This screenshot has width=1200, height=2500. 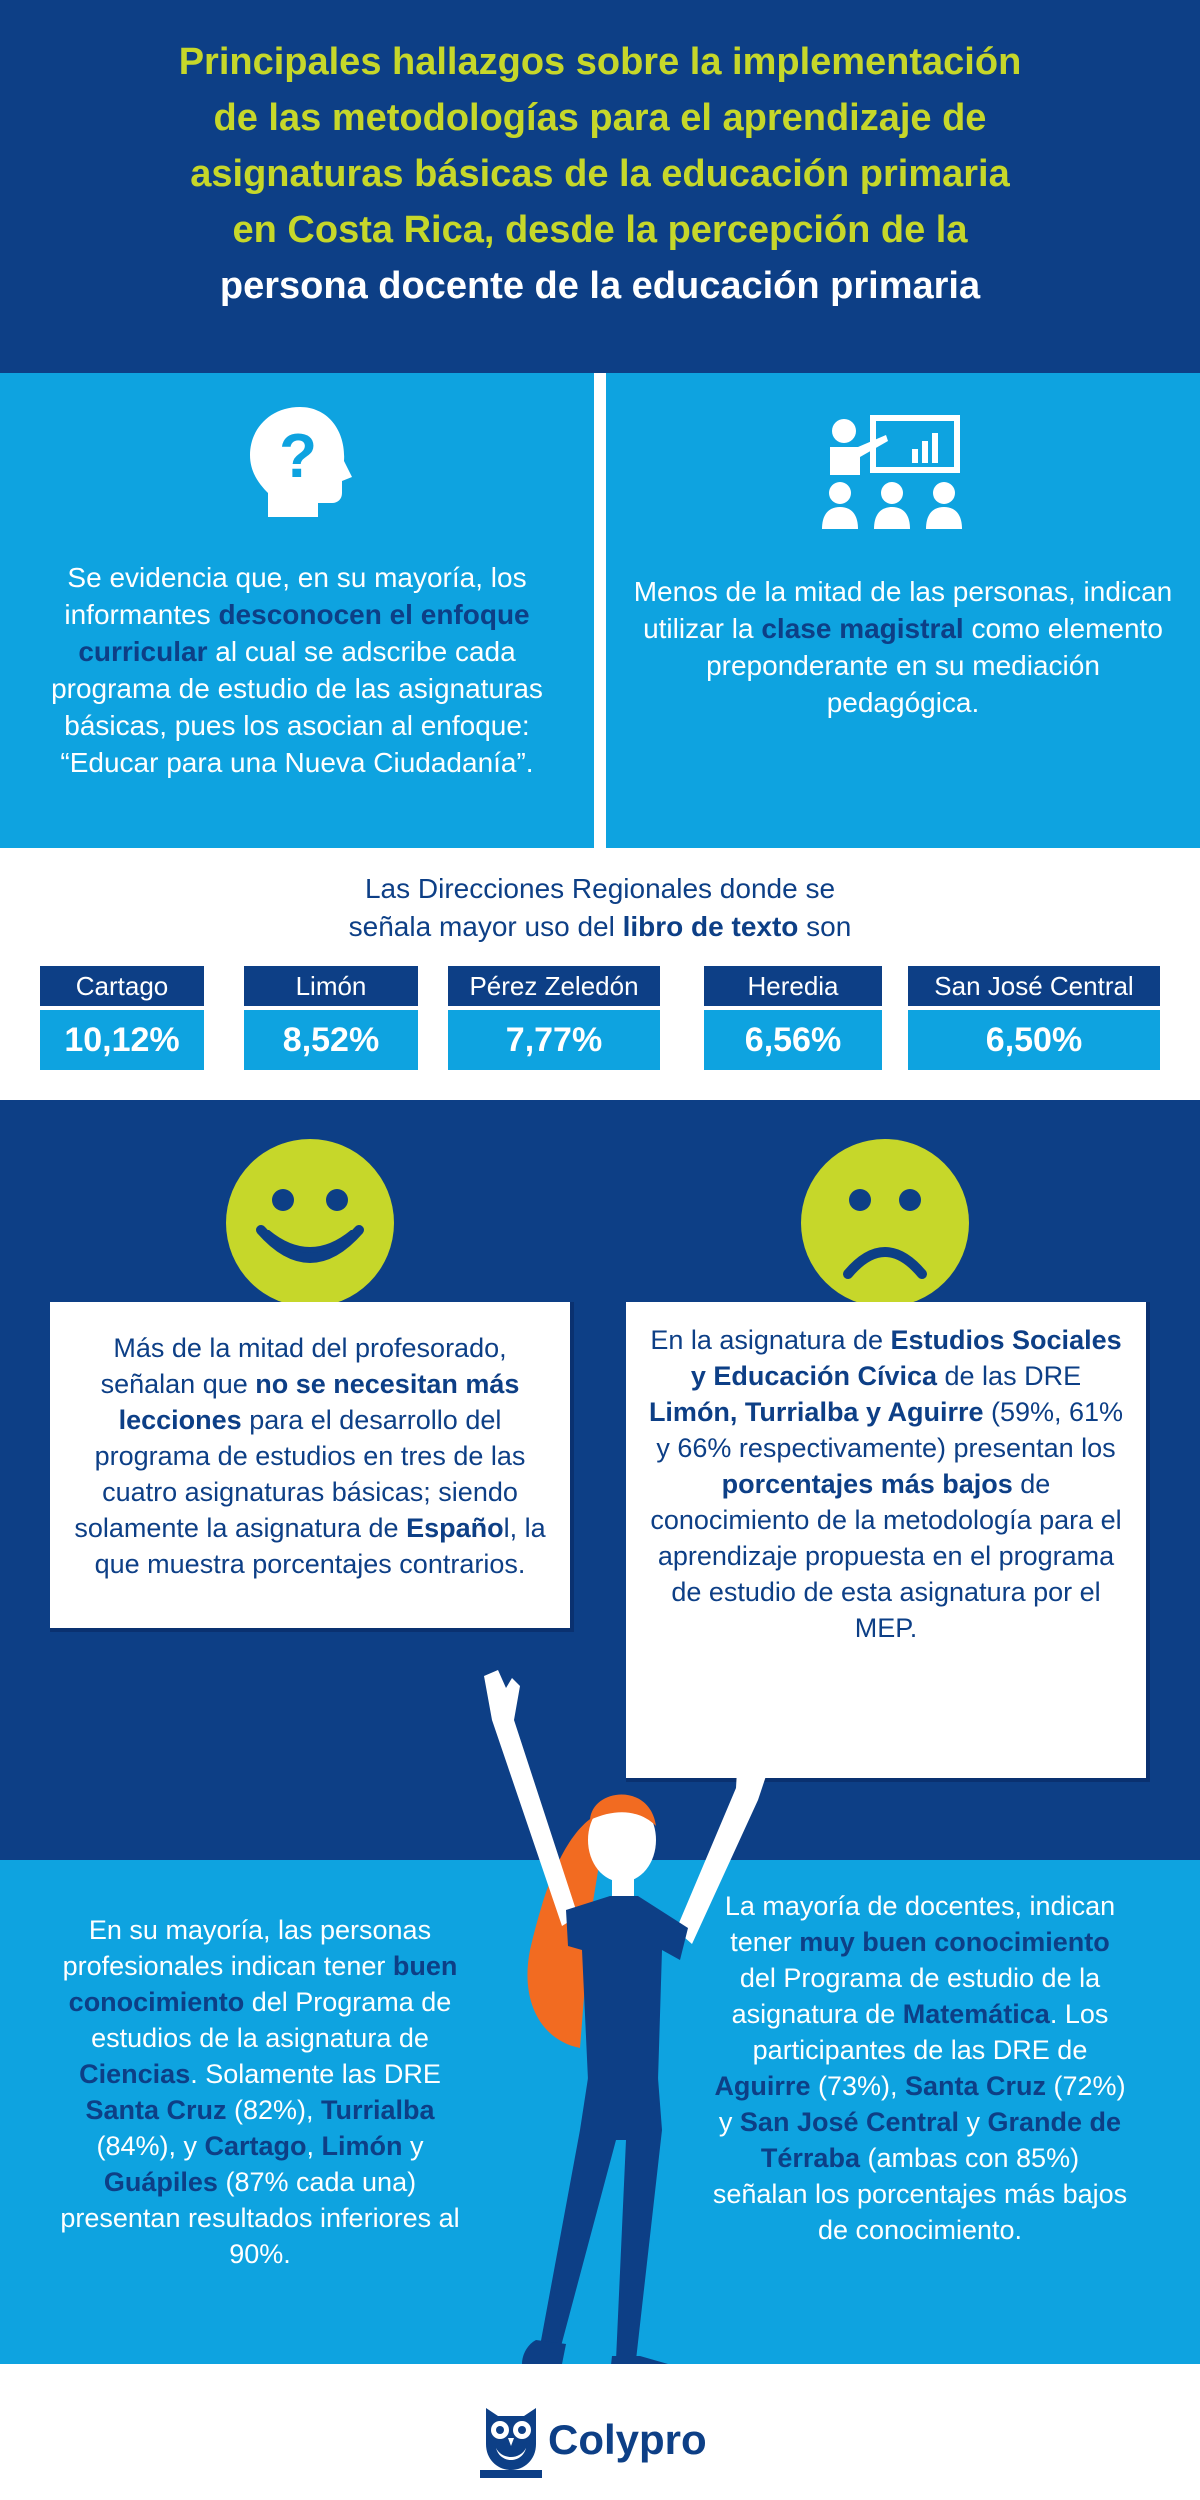 I want to click on region-percent: 6,56%, so click(x=793, y=1040).